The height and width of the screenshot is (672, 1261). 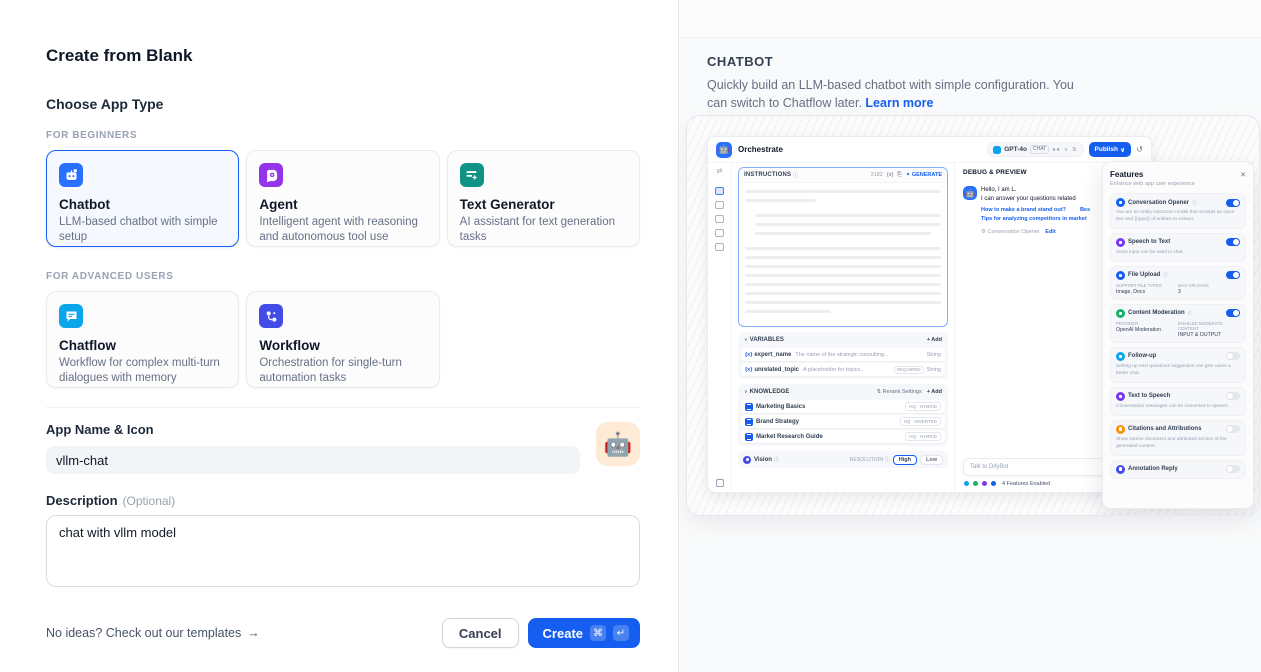 What do you see at coordinates (1243, 175) in the screenshot?
I see `close-icon: ✕` at bounding box center [1243, 175].